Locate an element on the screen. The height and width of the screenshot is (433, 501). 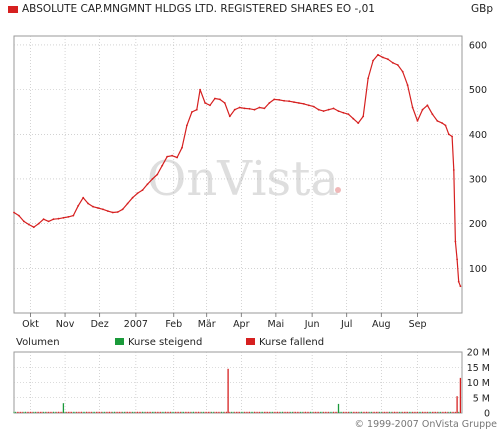
price-y-tick-label: 100 is located at coordinates (478, 269).